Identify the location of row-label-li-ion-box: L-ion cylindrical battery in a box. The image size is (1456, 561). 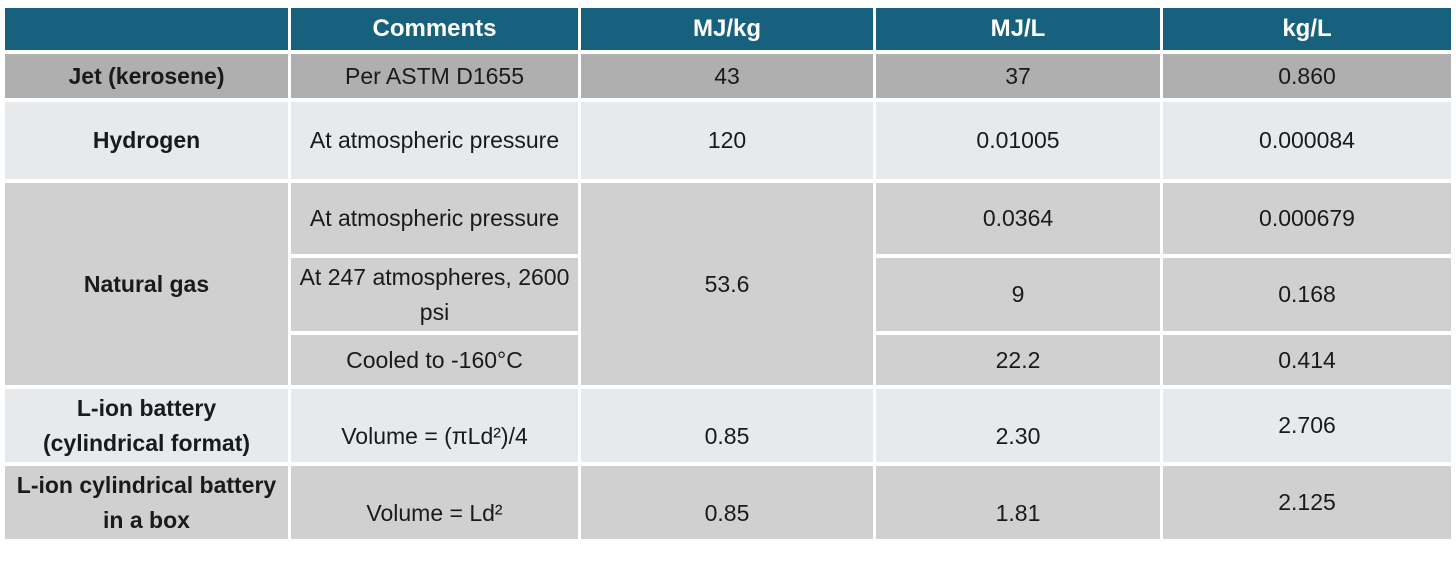
(146, 502).